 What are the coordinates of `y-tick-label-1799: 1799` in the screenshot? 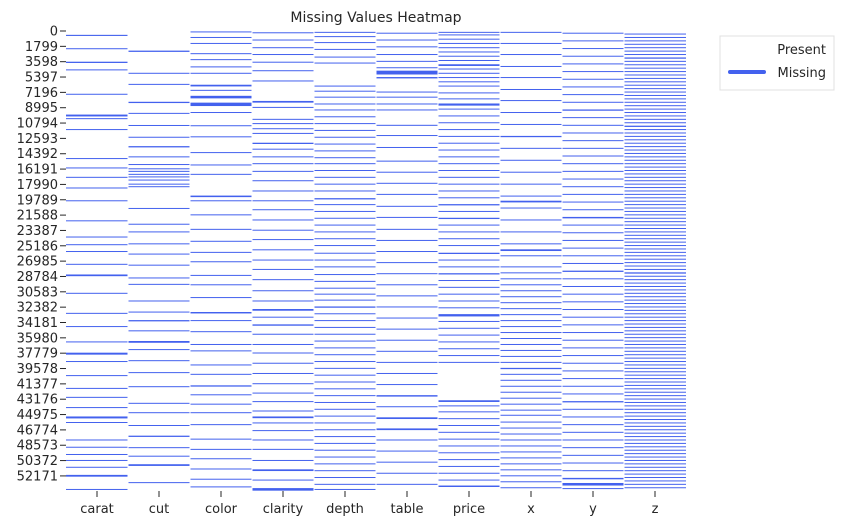 It's located at (41, 47).